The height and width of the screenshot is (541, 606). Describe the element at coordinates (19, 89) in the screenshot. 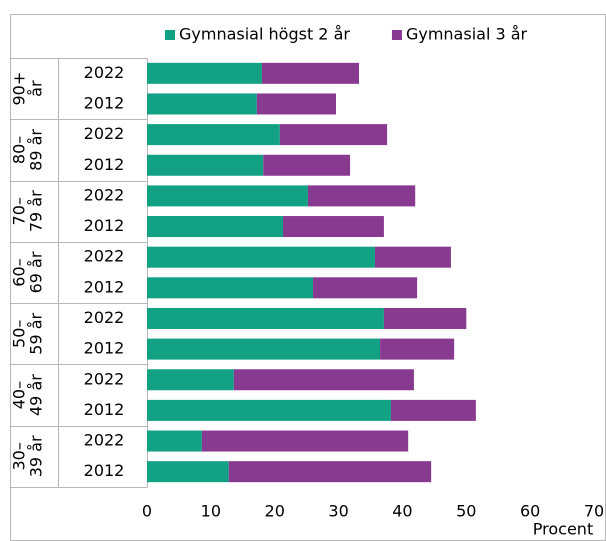

I see `group-label: 90+` at that location.